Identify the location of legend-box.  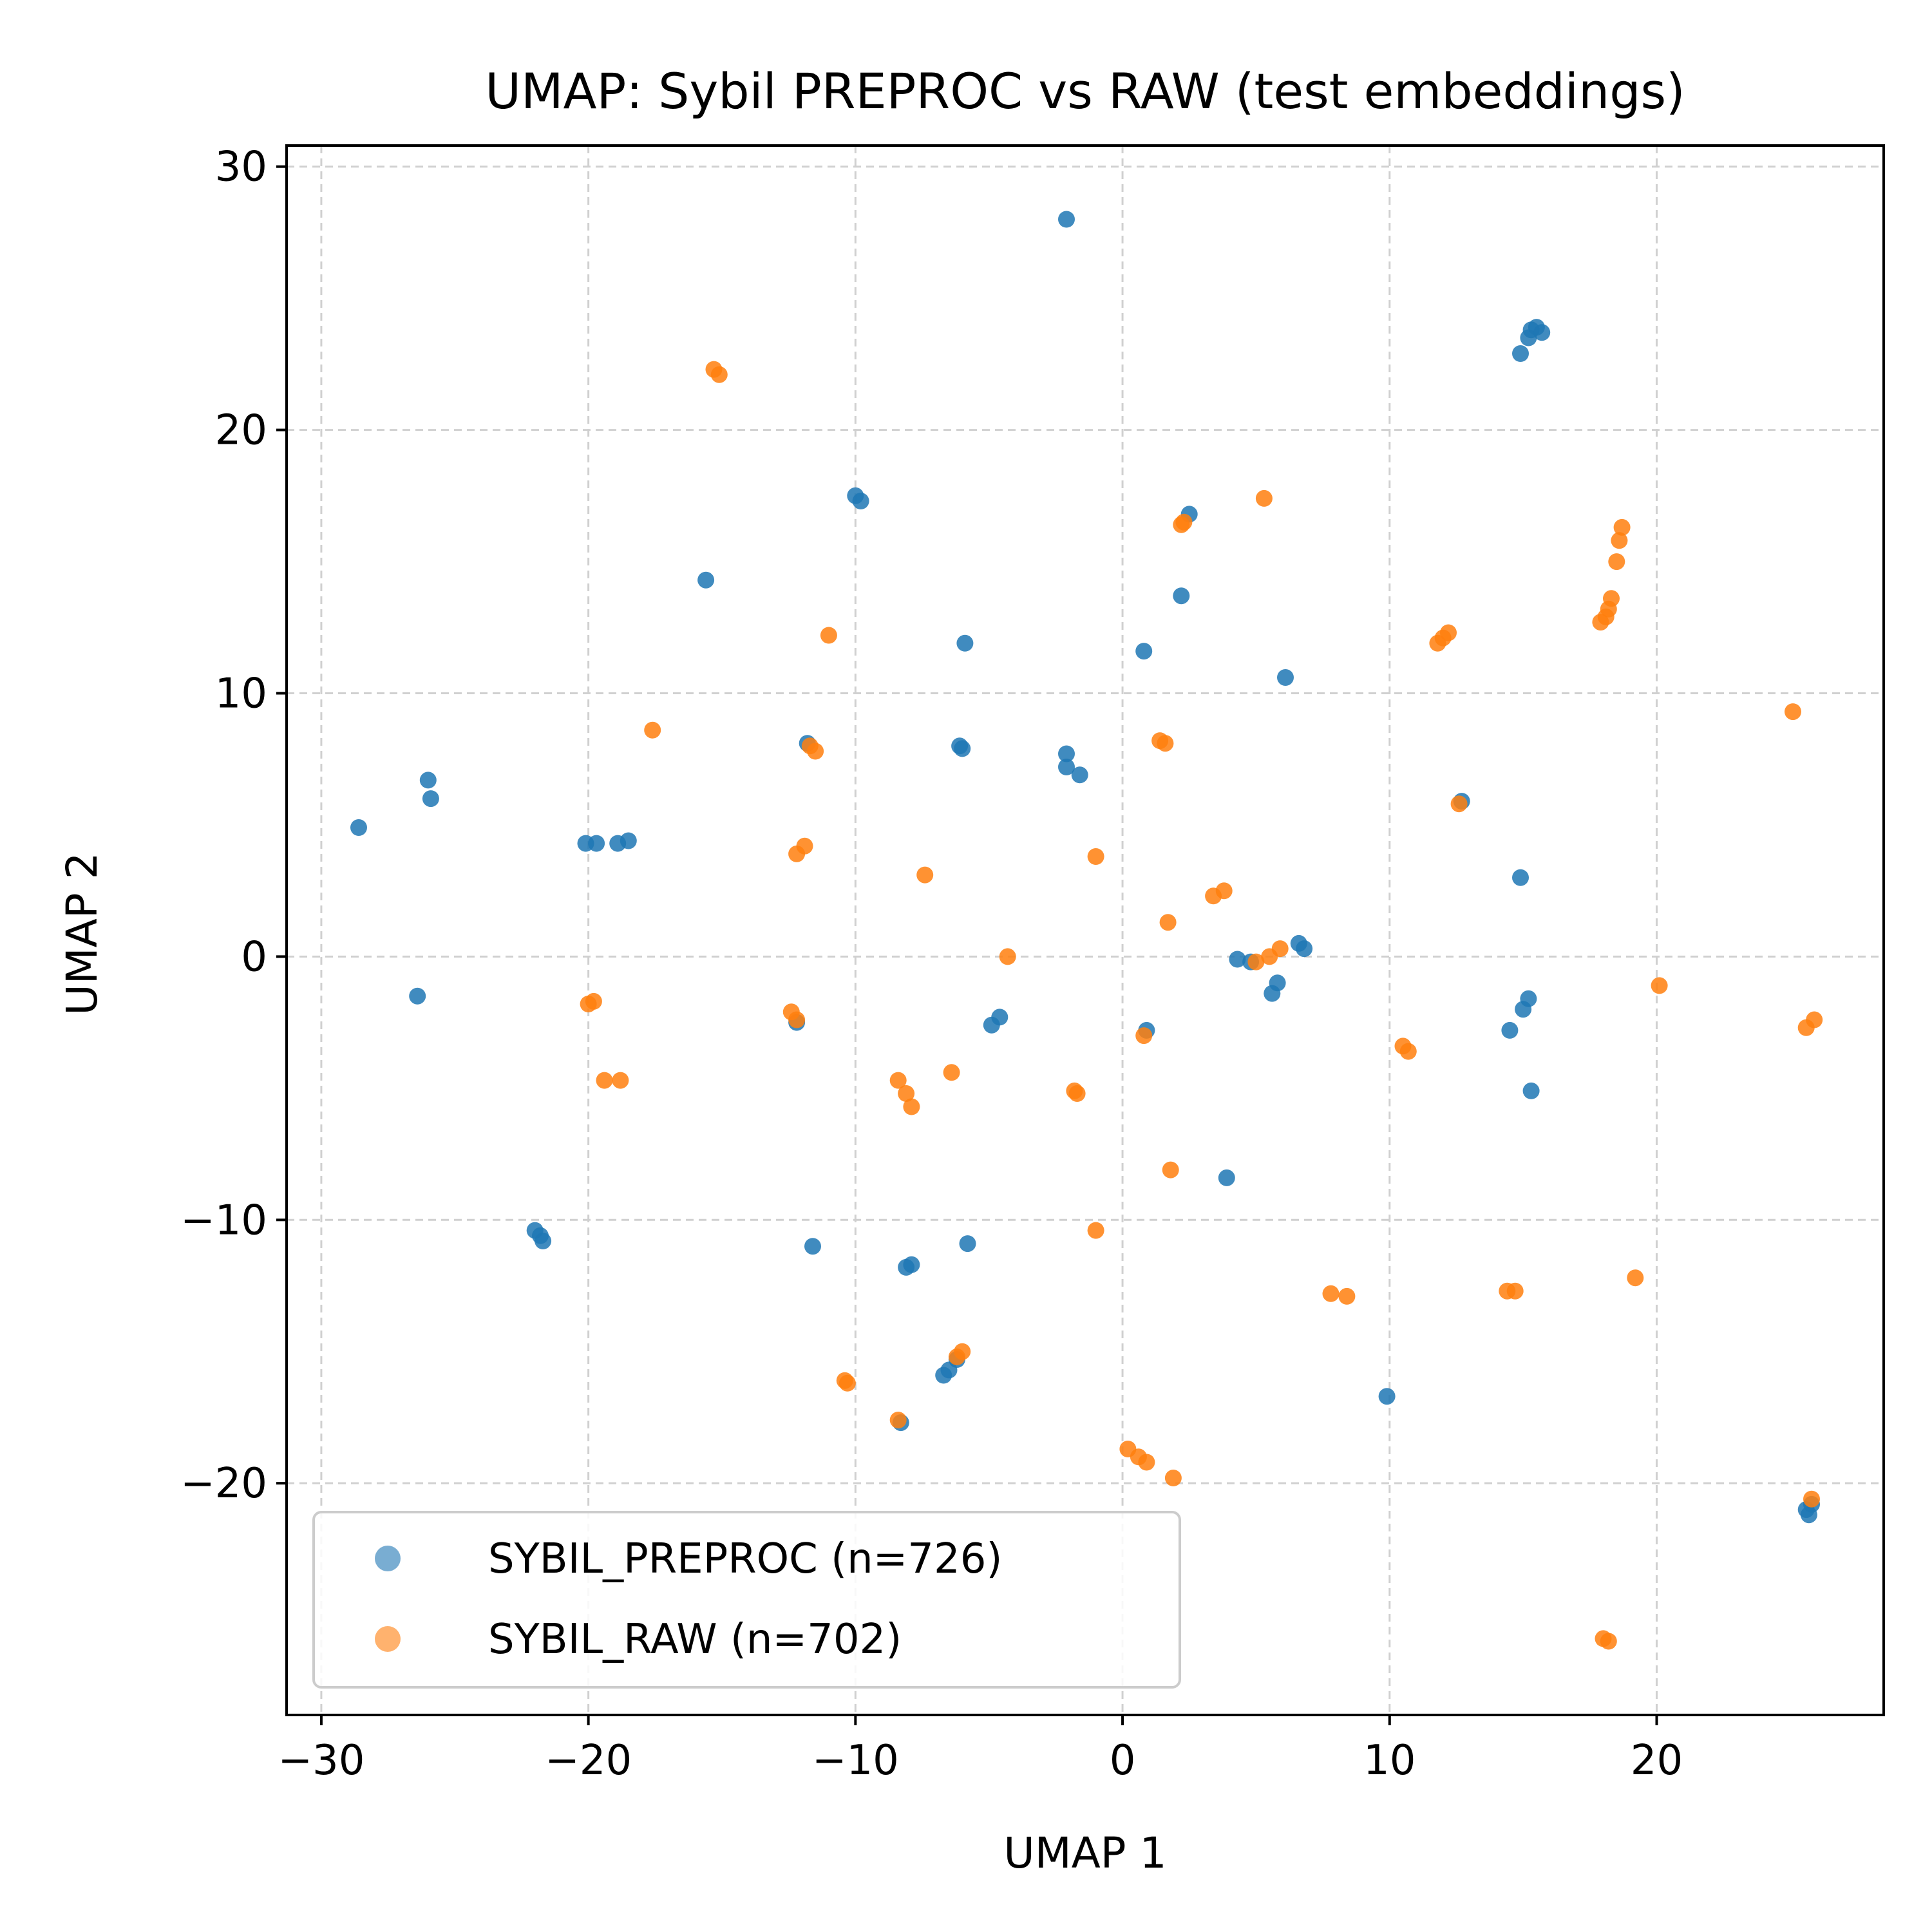
(747, 1600).